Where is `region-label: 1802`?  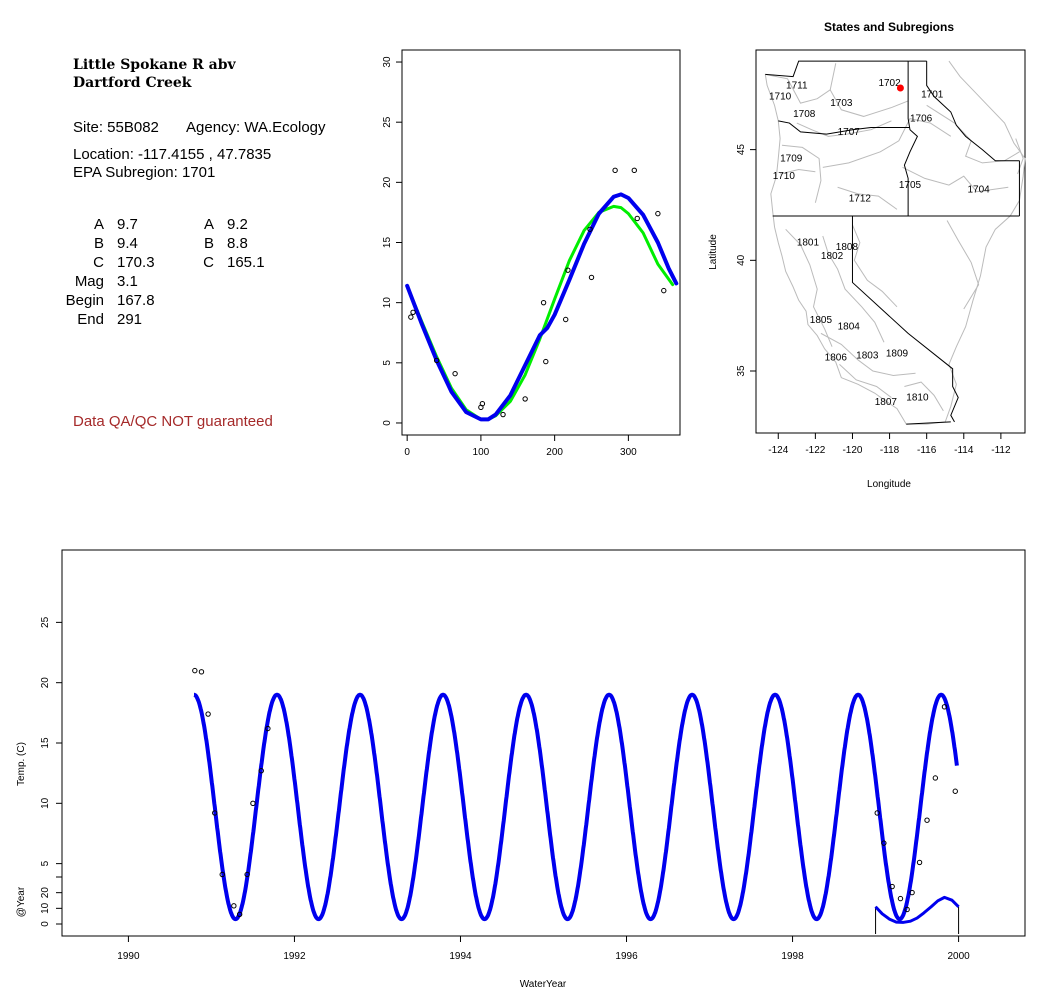 region-label: 1802 is located at coordinates (832, 256).